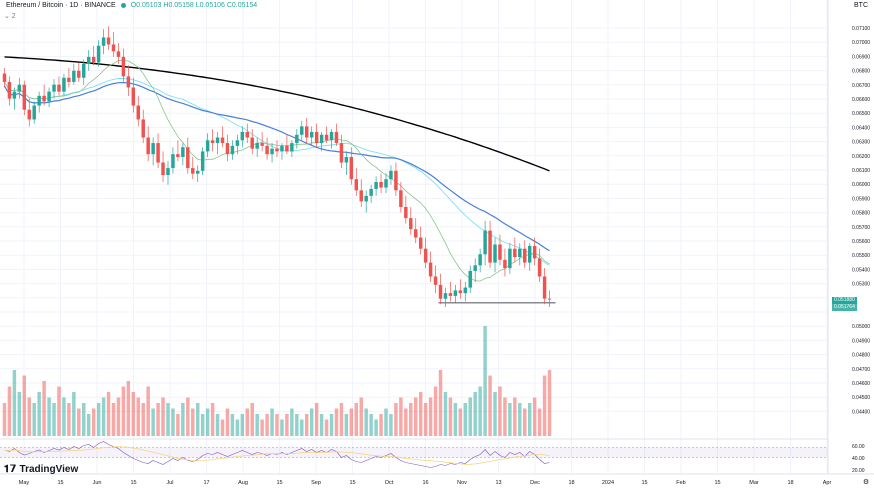 The width and height of the screenshot is (874, 491). What do you see at coordinates (861, 72) in the screenshot?
I see `price-tick-label: 0.06800` at bounding box center [861, 72].